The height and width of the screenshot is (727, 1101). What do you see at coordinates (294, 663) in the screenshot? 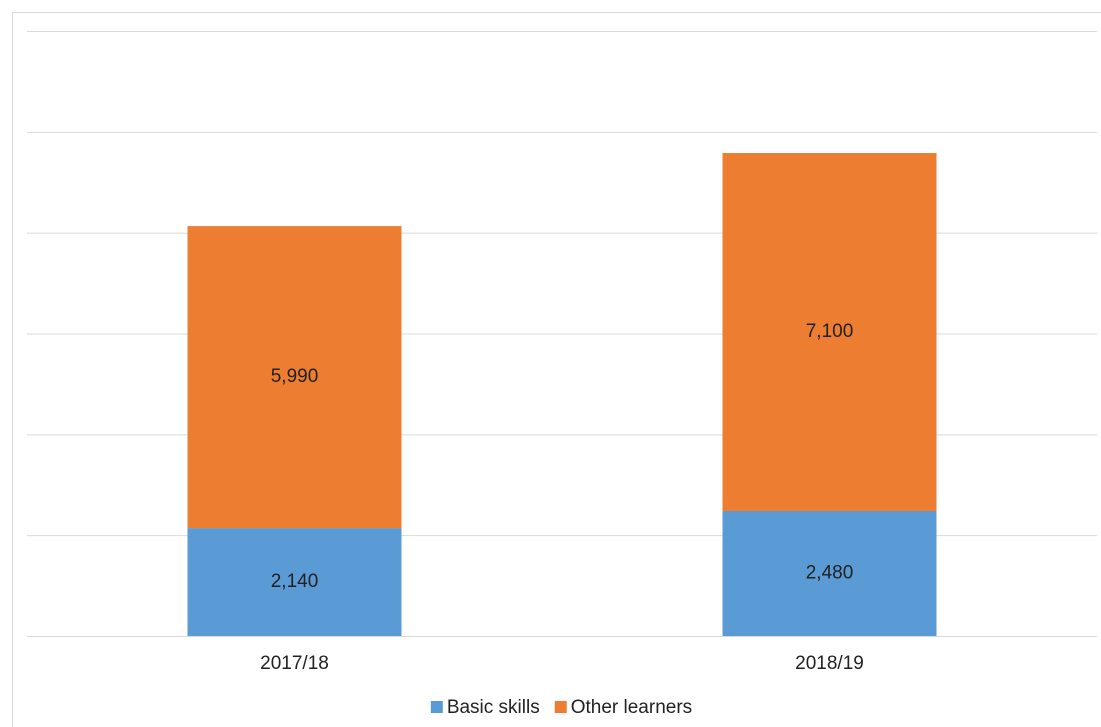
I see `x-tick-label: 2017/18` at bounding box center [294, 663].